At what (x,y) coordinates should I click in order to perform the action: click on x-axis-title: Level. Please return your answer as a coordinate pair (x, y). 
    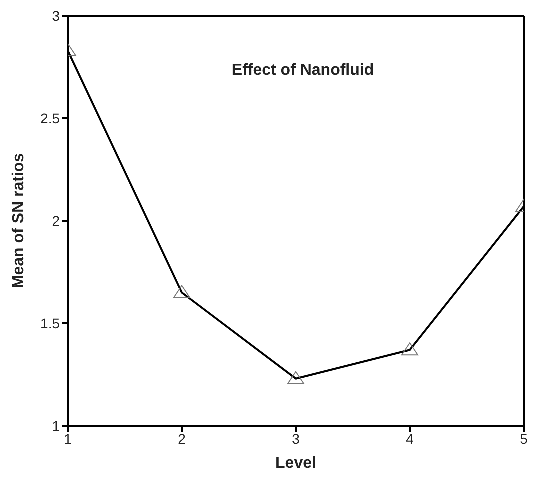
    Looking at the image, I should click on (296, 463).